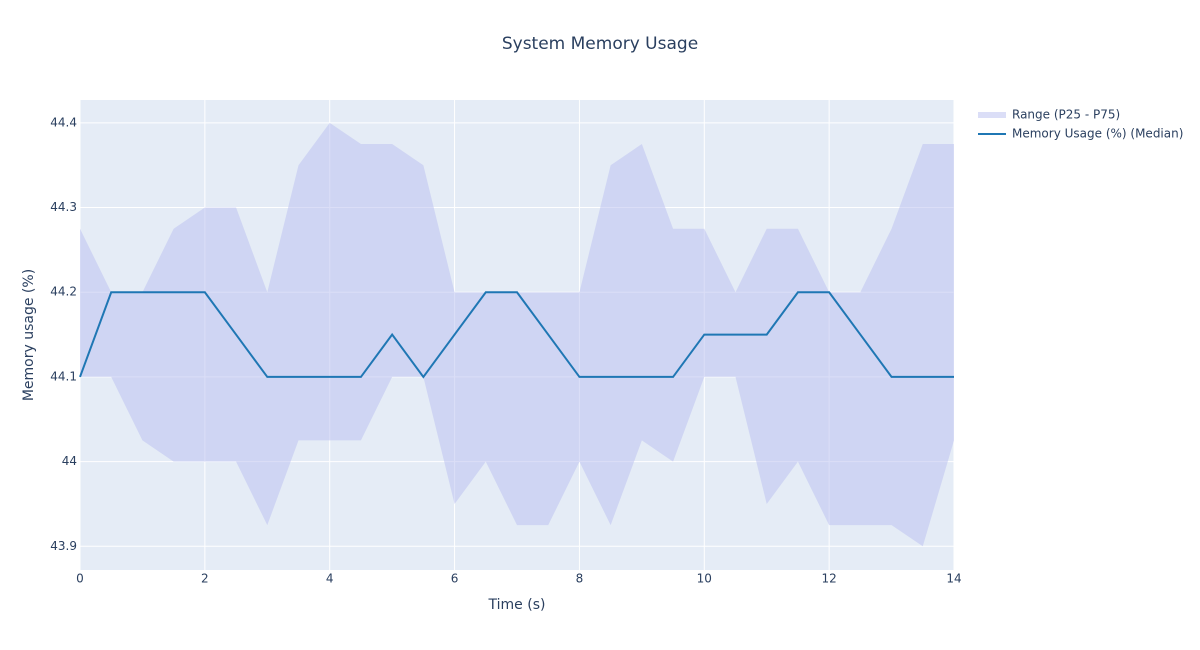 The height and width of the screenshot is (650, 1200). Describe the element at coordinates (992, 115) in the screenshot. I see `legend-swatch` at that location.